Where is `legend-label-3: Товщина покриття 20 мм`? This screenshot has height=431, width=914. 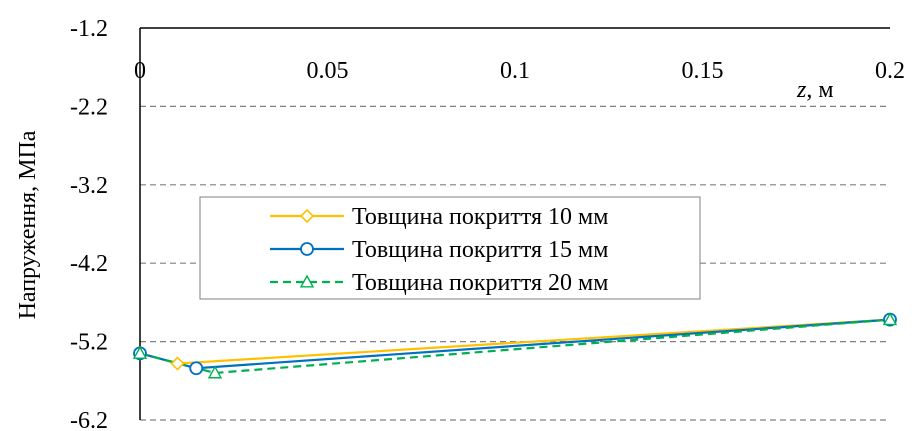
legend-label-3: Товщина покриття 20 мм is located at coordinates (480, 283).